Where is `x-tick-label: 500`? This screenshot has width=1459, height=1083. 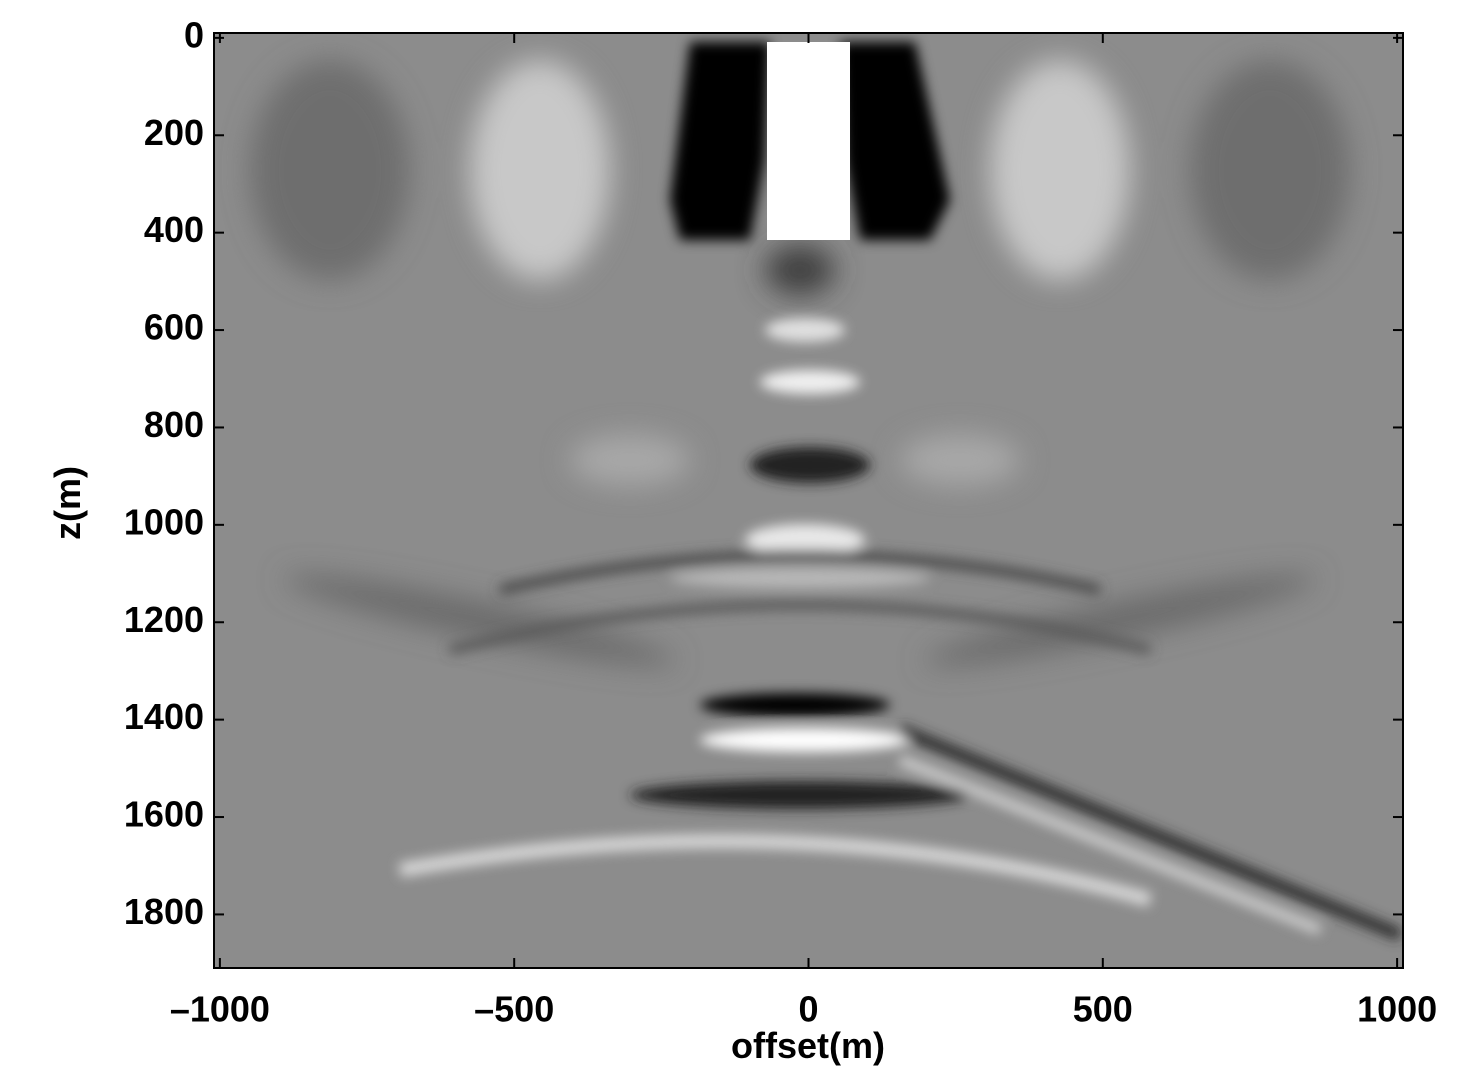 x-tick-label: 500 is located at coordinates (1103, 1009).